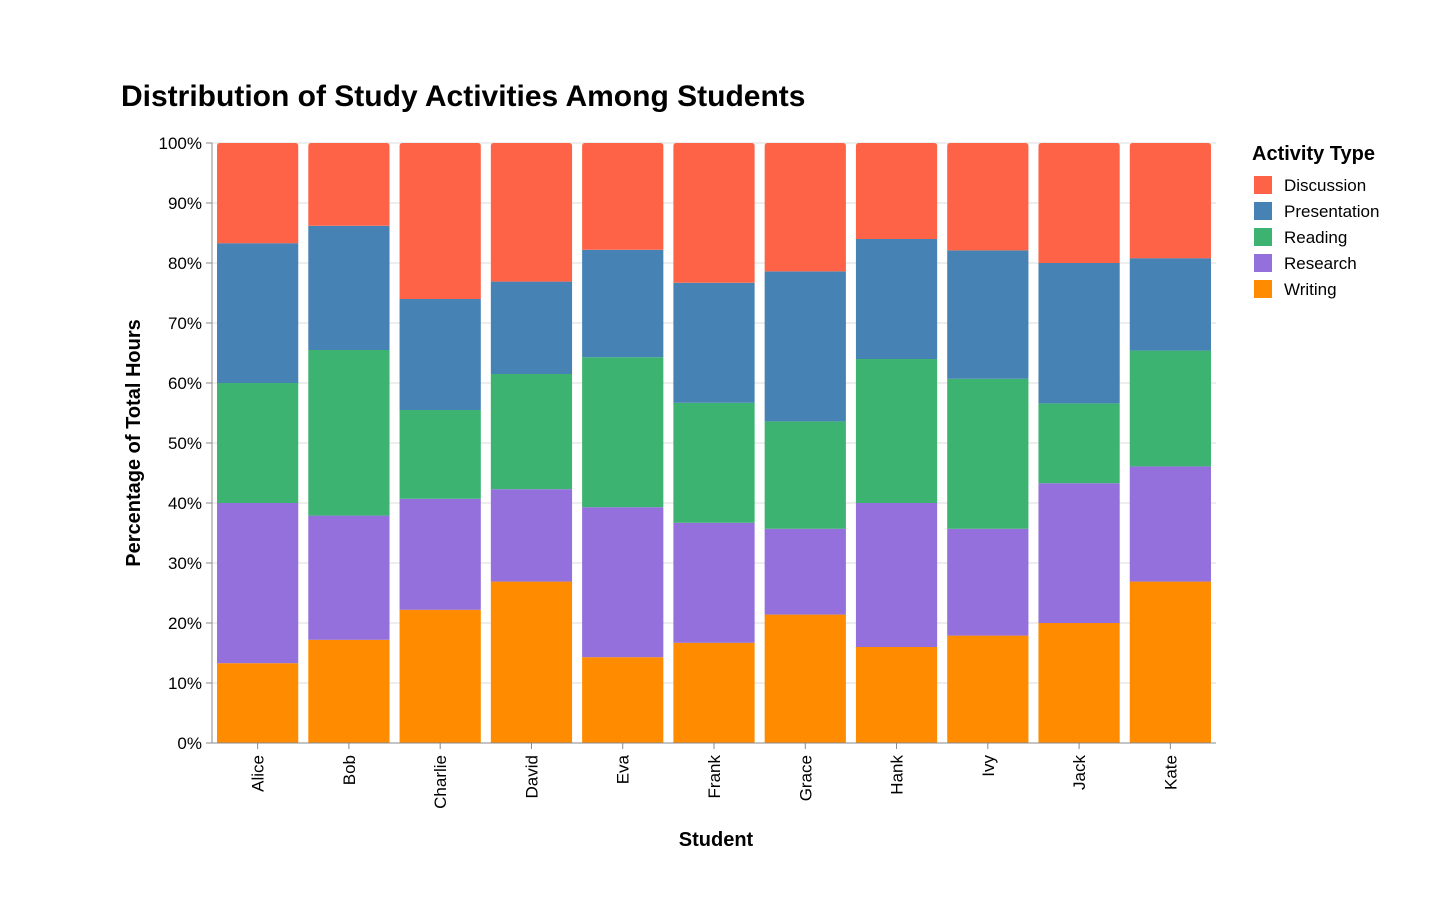  Describe the element at coordinates (1170, 304) in the screenshot. I see `bar-segment-presentation-kate` at that location.